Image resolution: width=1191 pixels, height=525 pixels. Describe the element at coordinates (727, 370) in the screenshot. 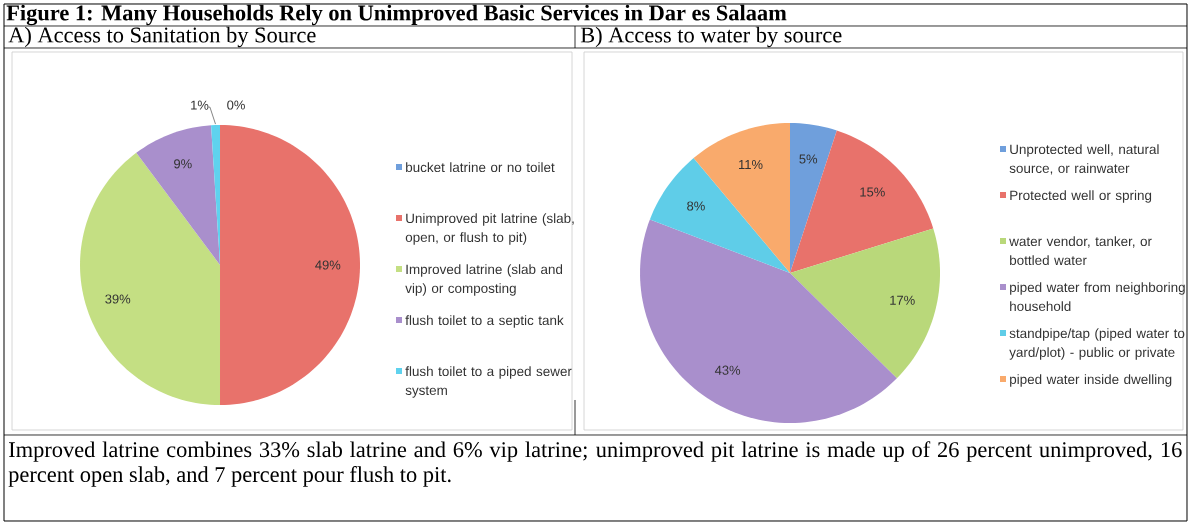

I see `data-label: 43%` at that location.